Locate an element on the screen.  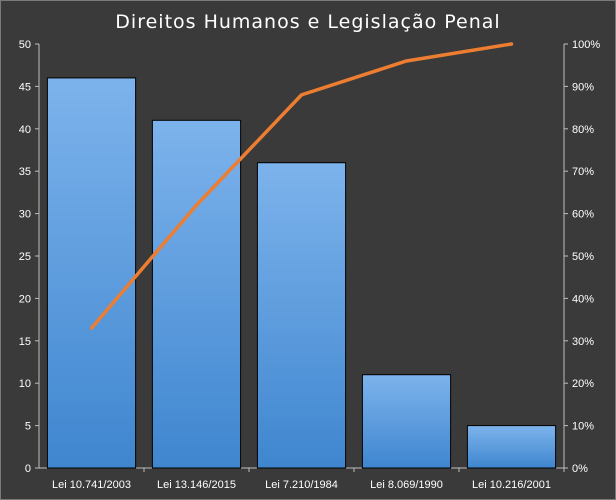
left-tick-label: 20 is located at coordinates (25, 299).